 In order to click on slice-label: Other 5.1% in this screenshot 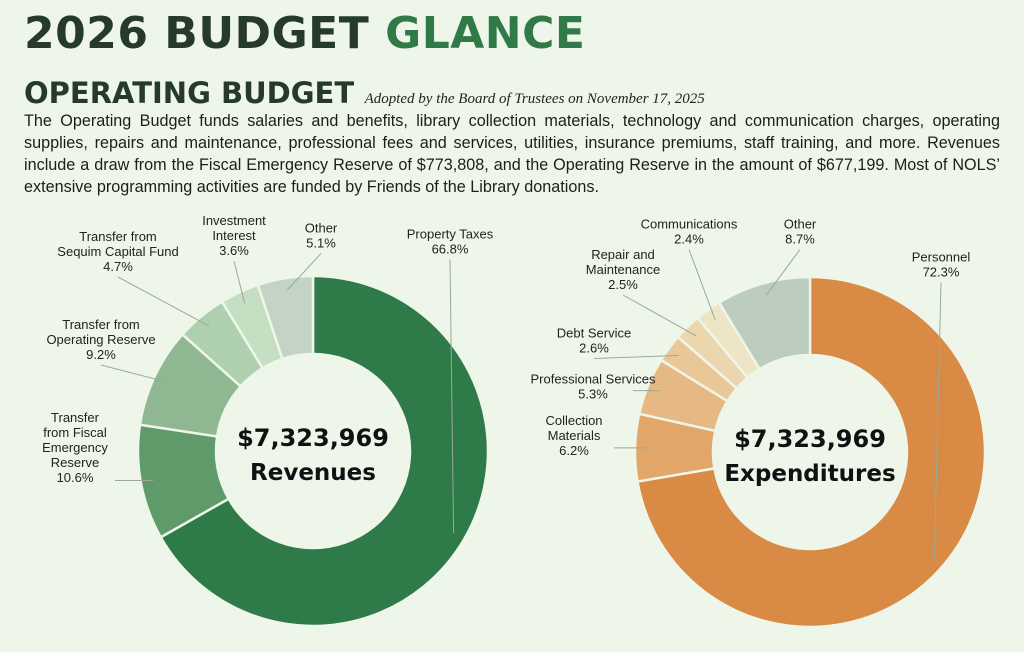, I will do `click(321, 236)`.